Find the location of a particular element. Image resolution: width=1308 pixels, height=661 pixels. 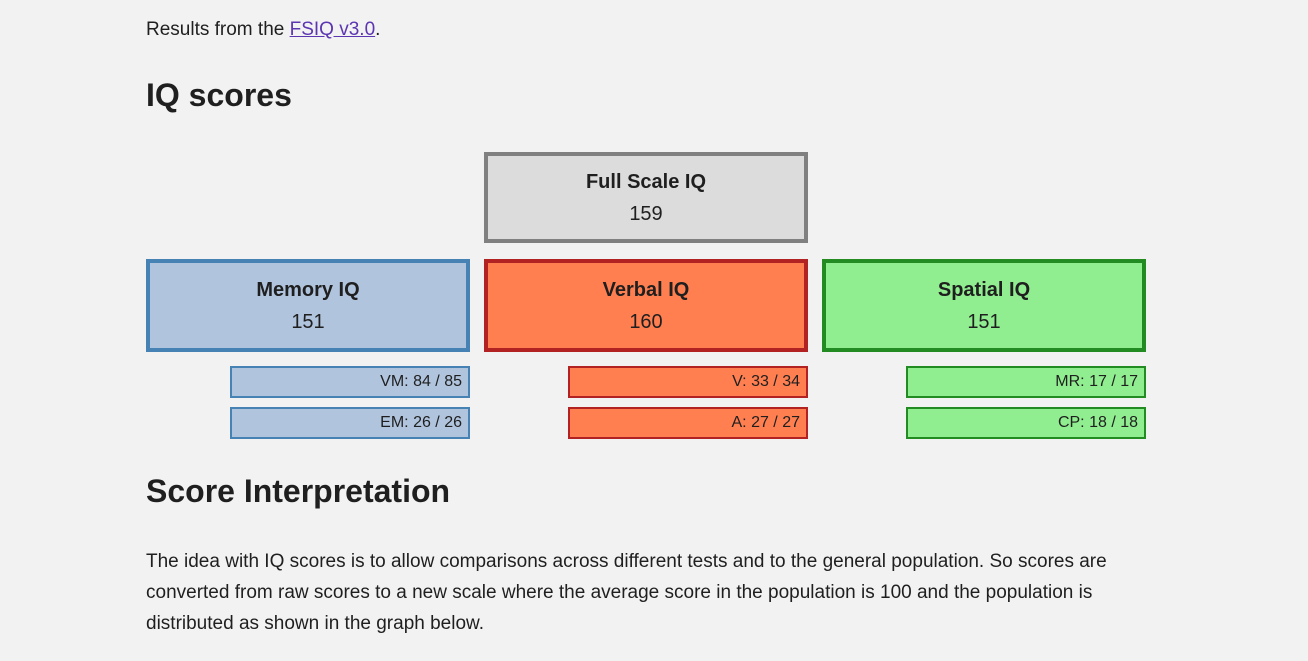

verbal-subtests: V: 33 / 34 A: 27 / 27 is located at coordinates (646, 402).